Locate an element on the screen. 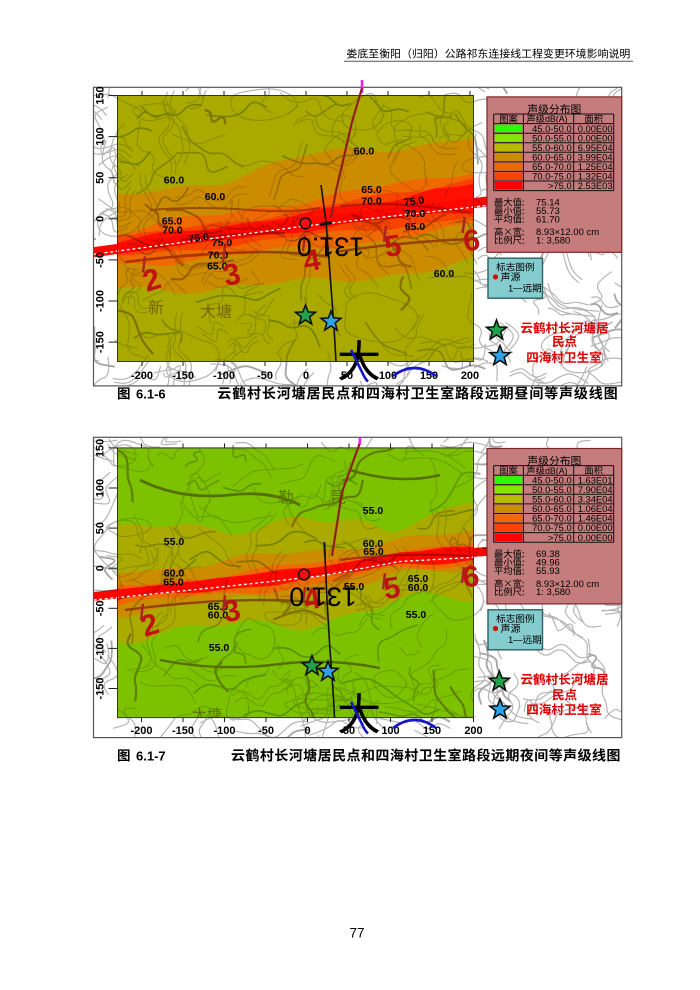 This screenshot has width=700, height=990. svg-text: 77 is located at coordinates (356, 933).